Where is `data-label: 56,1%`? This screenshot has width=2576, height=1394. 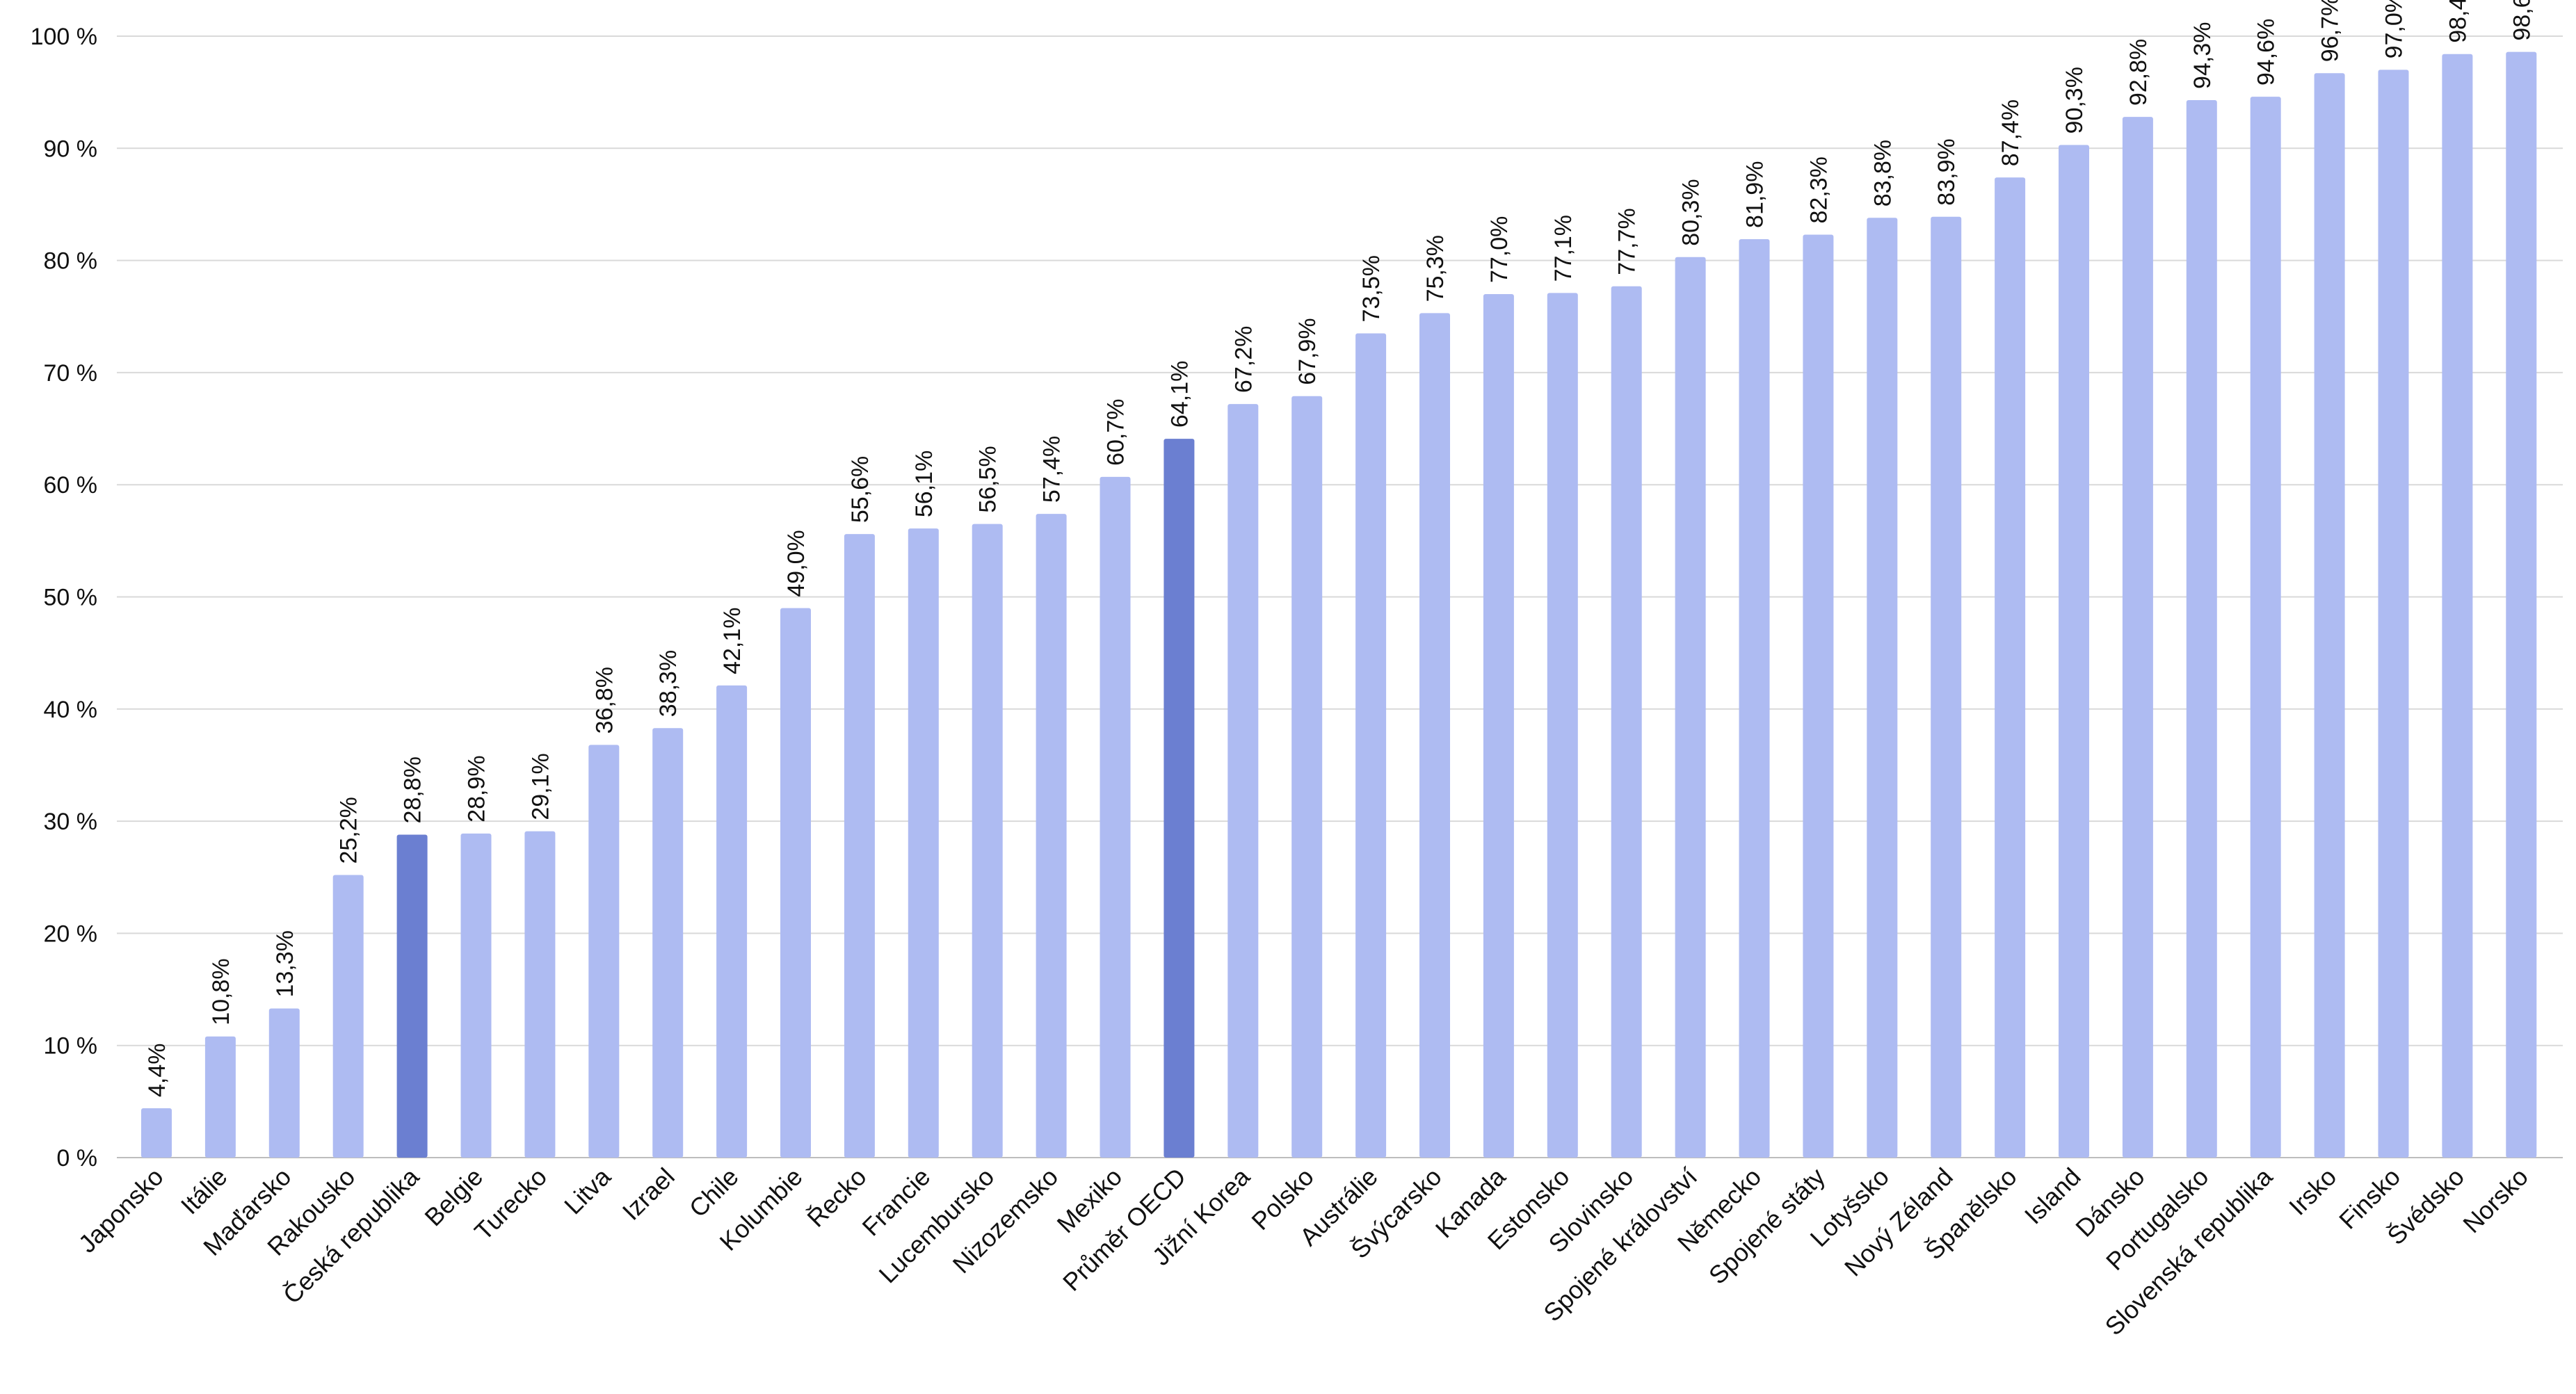
data-label: 56,1% is located at coordinates (924, 484).